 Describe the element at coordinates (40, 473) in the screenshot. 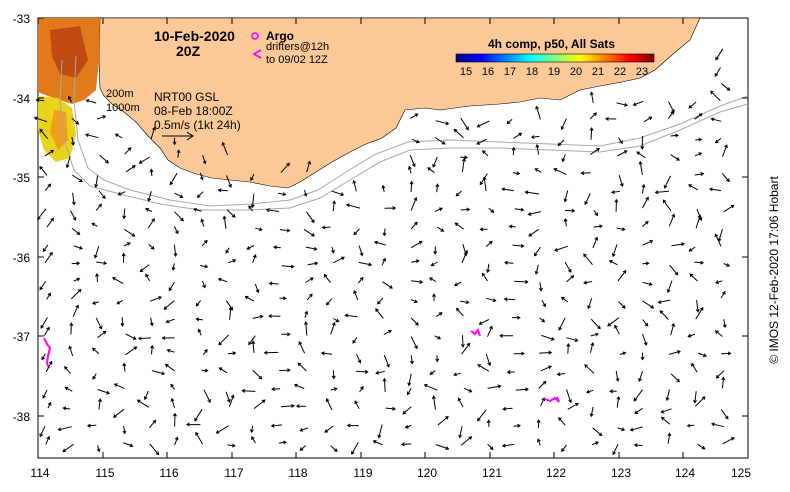

I see `lon-tick: 114` at that location.